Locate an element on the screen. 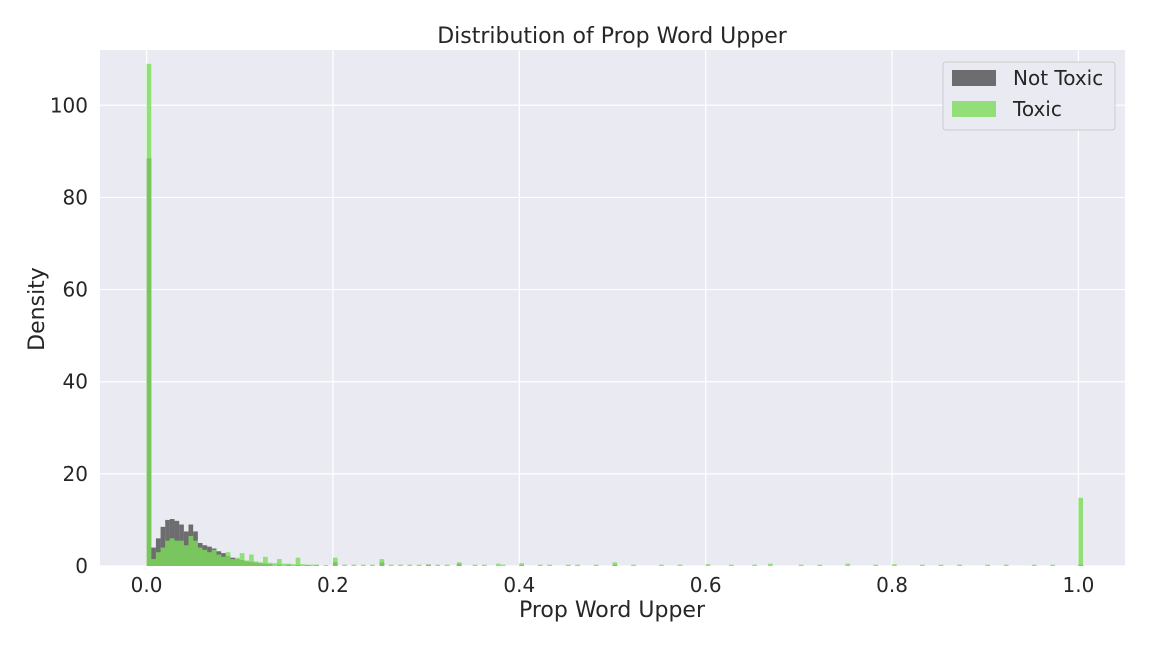 Image resolution: width=1152 pixels, height=648 pixels. y-tick-label: 20 is located at coordinates (75, 474).